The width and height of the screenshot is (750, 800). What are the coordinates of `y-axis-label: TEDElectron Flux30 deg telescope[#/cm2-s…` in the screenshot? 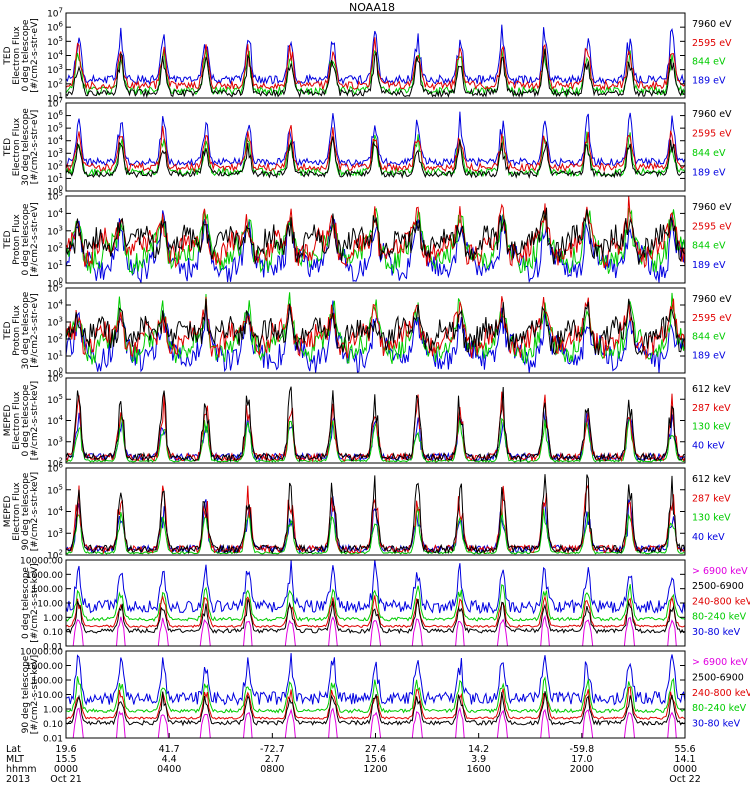 It's located at (21, 147).